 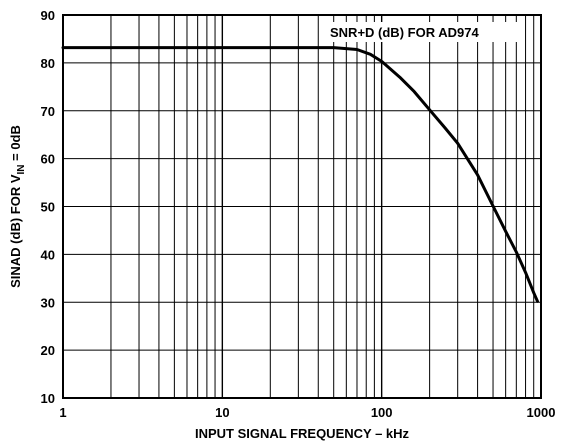 What do you see at coordinates (15, 231) in the screenshot?
I see `y-axis-title-prefix: SINAD (dB) FOR V` at bounding box center [15, 231].